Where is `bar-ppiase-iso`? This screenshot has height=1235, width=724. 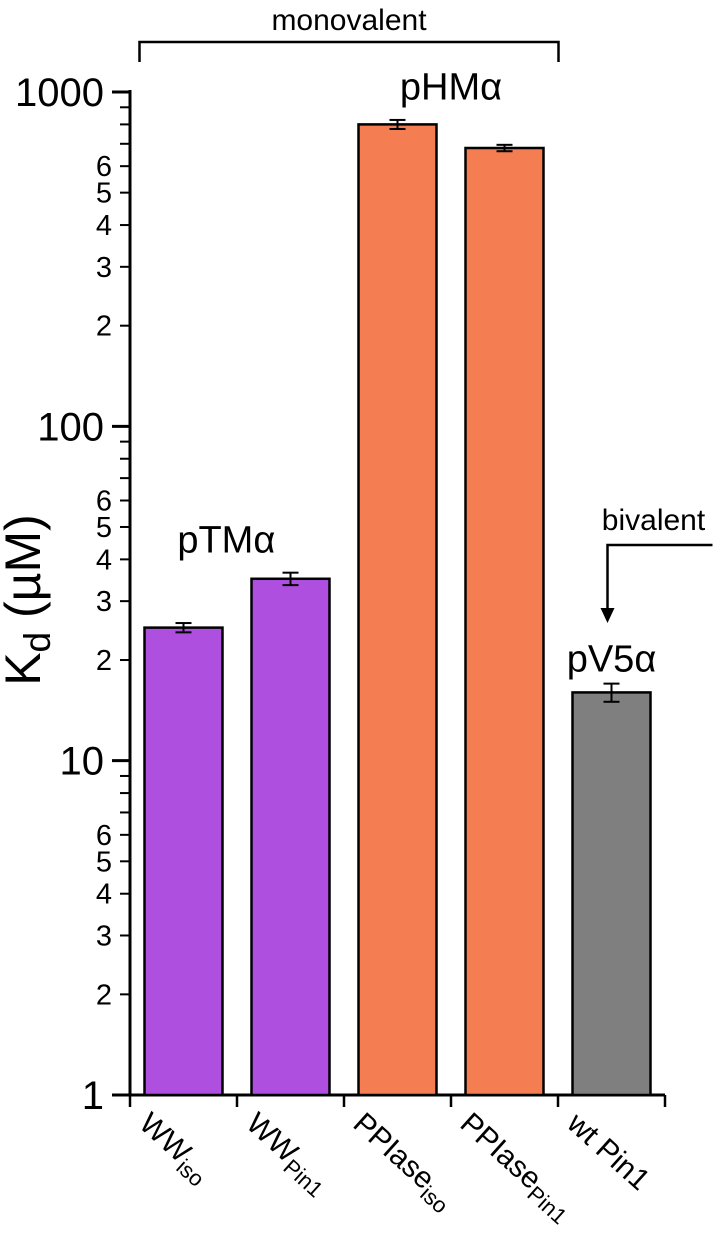
bar-ppiase-iso is located at coordinates (397, 610).